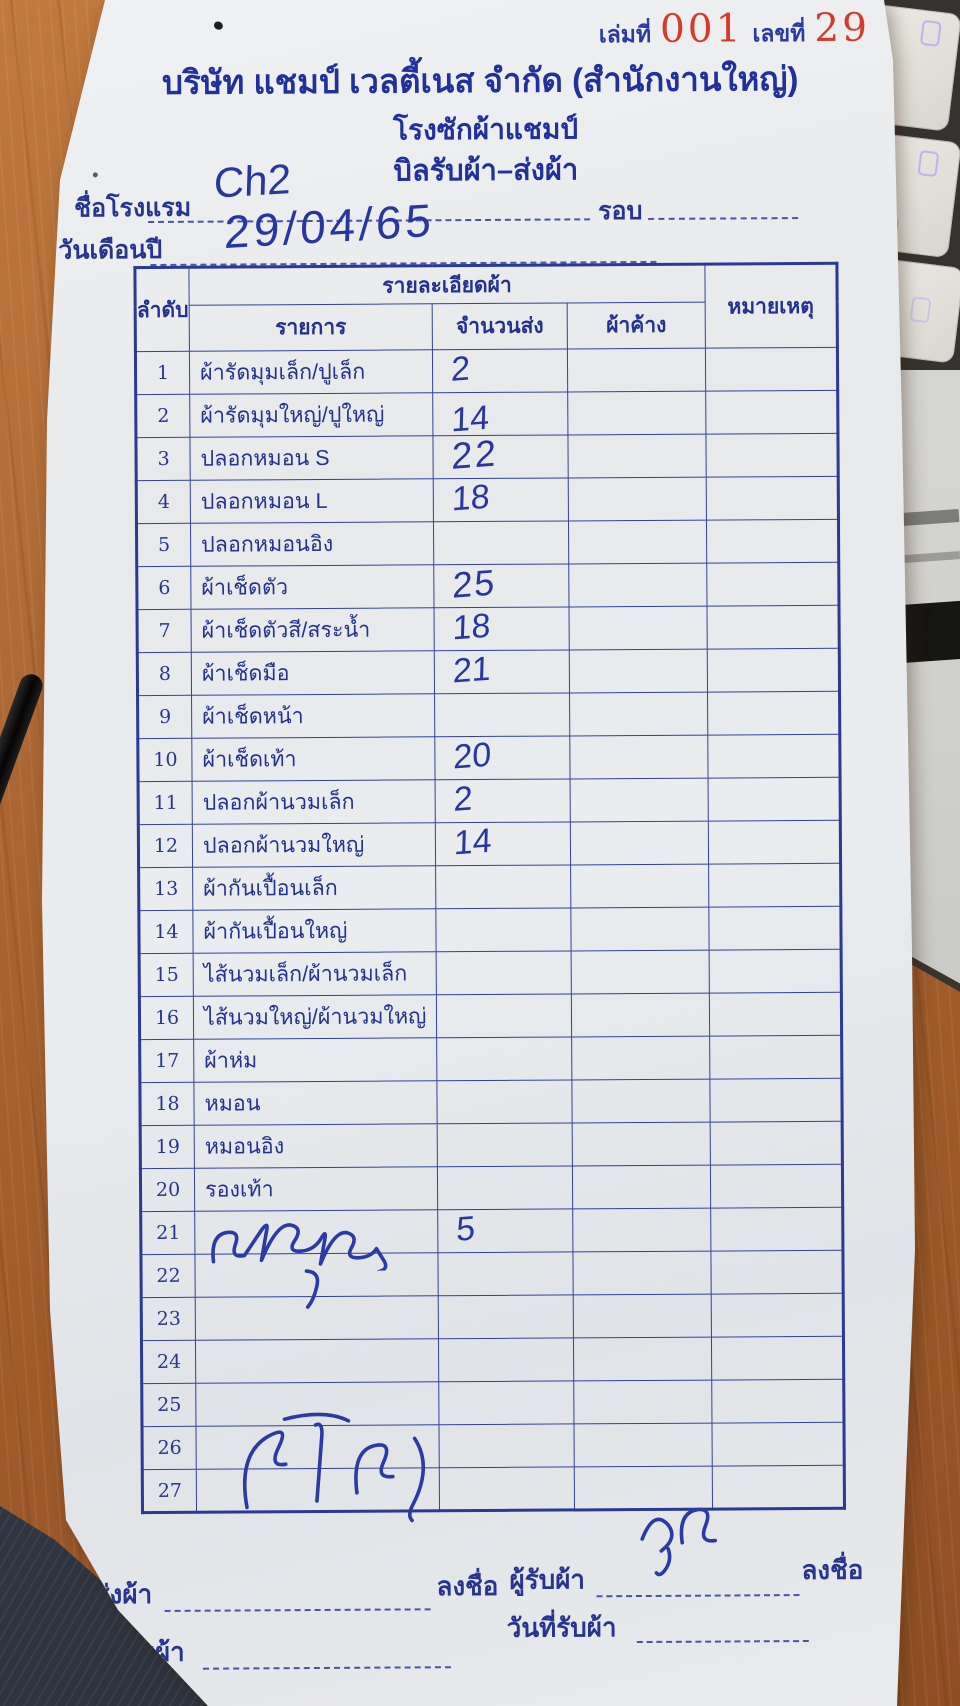  What do you see at coordinates (313, 716) in the screenshot?
I see `item-cell: ผ้าเช็ดหน้า` at bounding box center [313, 716].